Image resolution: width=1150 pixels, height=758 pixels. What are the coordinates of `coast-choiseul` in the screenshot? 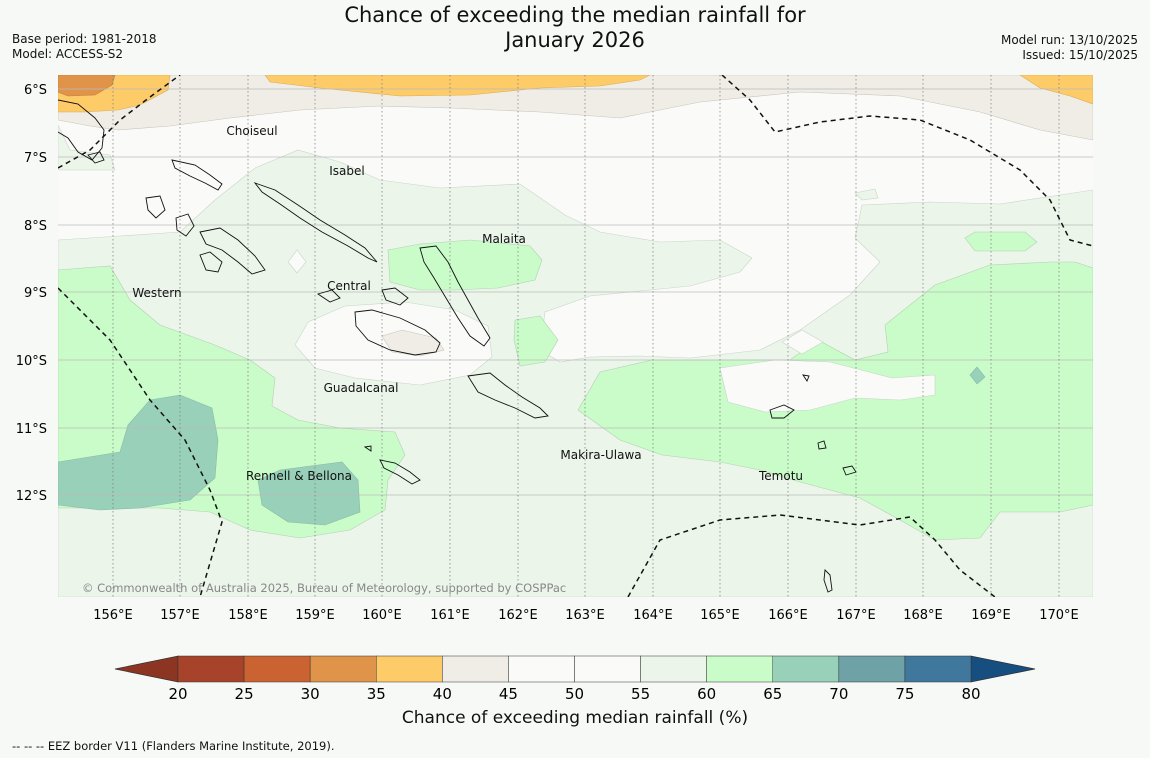 It's located at (197, 175).